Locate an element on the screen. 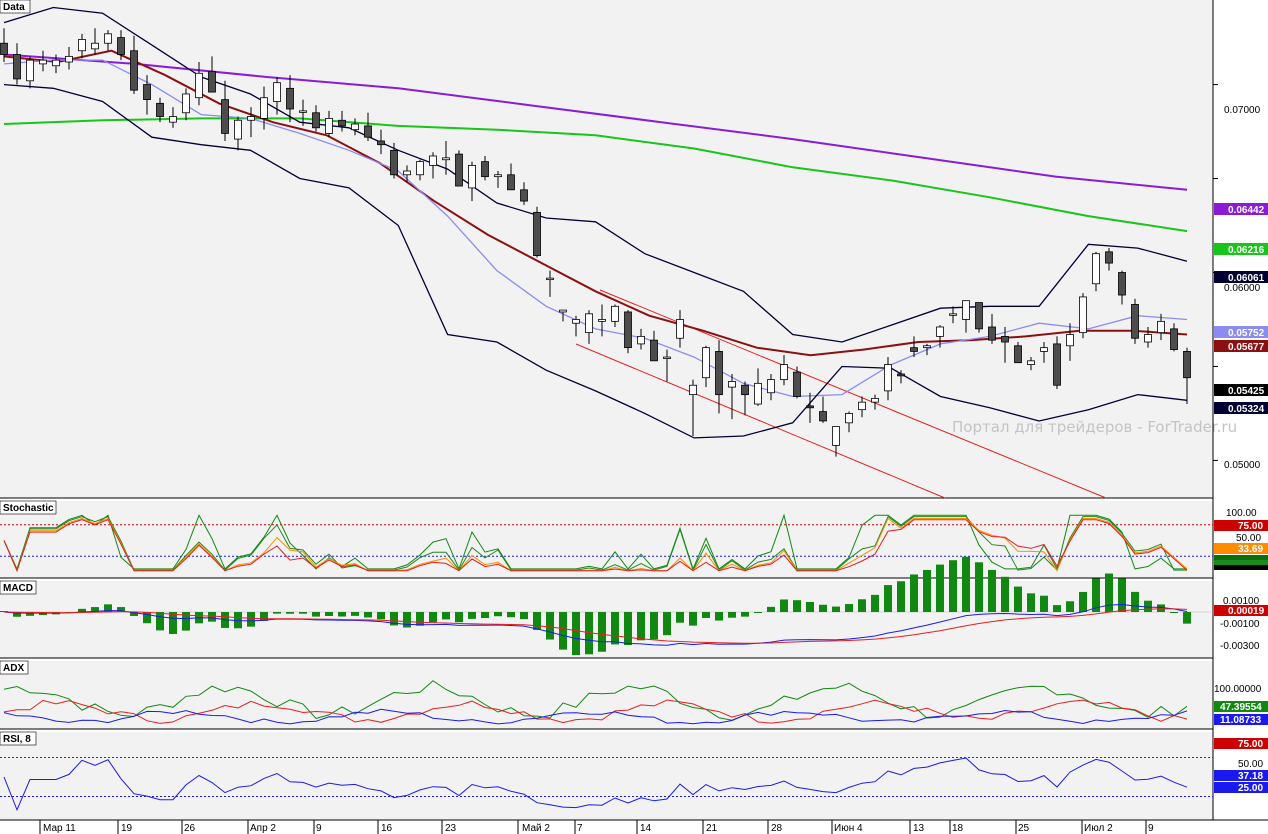 The image size is (1268, 834). adx-panel-title: ADX is located at coordinates (13, 668).